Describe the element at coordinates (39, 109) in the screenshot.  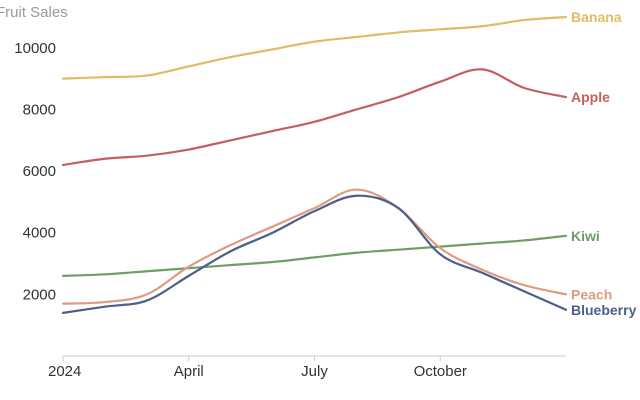
I see `y-tick-label: 8000` at that location.